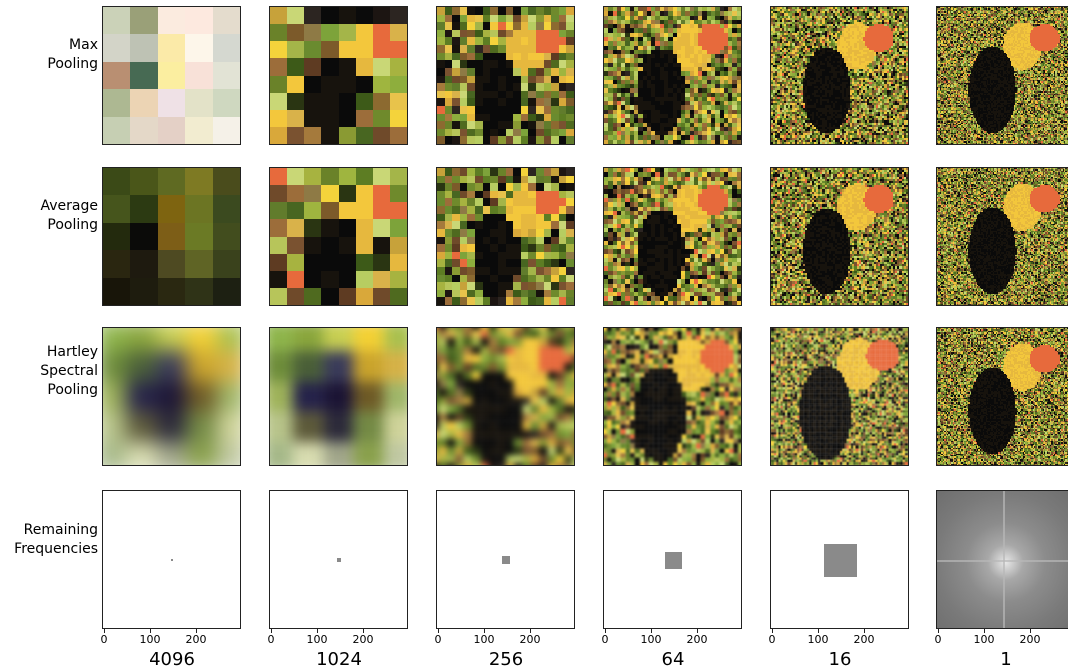 This screenshot has height=672, width=1068. Describe the element at coordinates (673, 660) in the screenshot. I see `column-label-64: 64` at that location.